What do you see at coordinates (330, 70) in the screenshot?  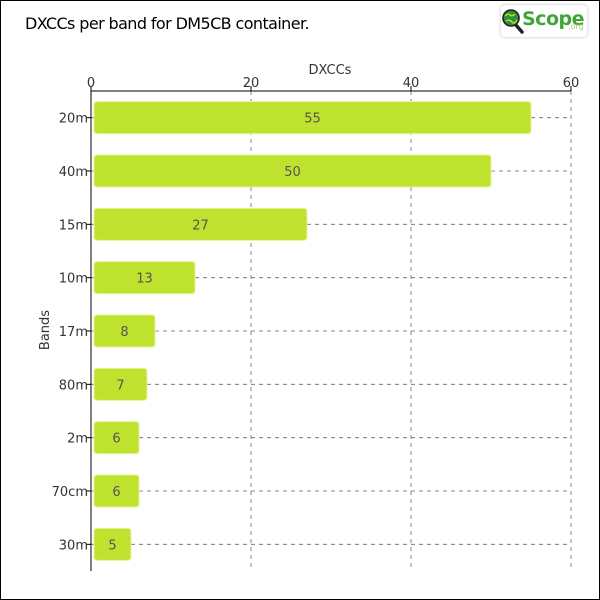 I see `x-axis-label: DXCCs` at bounding box center [330, 70].